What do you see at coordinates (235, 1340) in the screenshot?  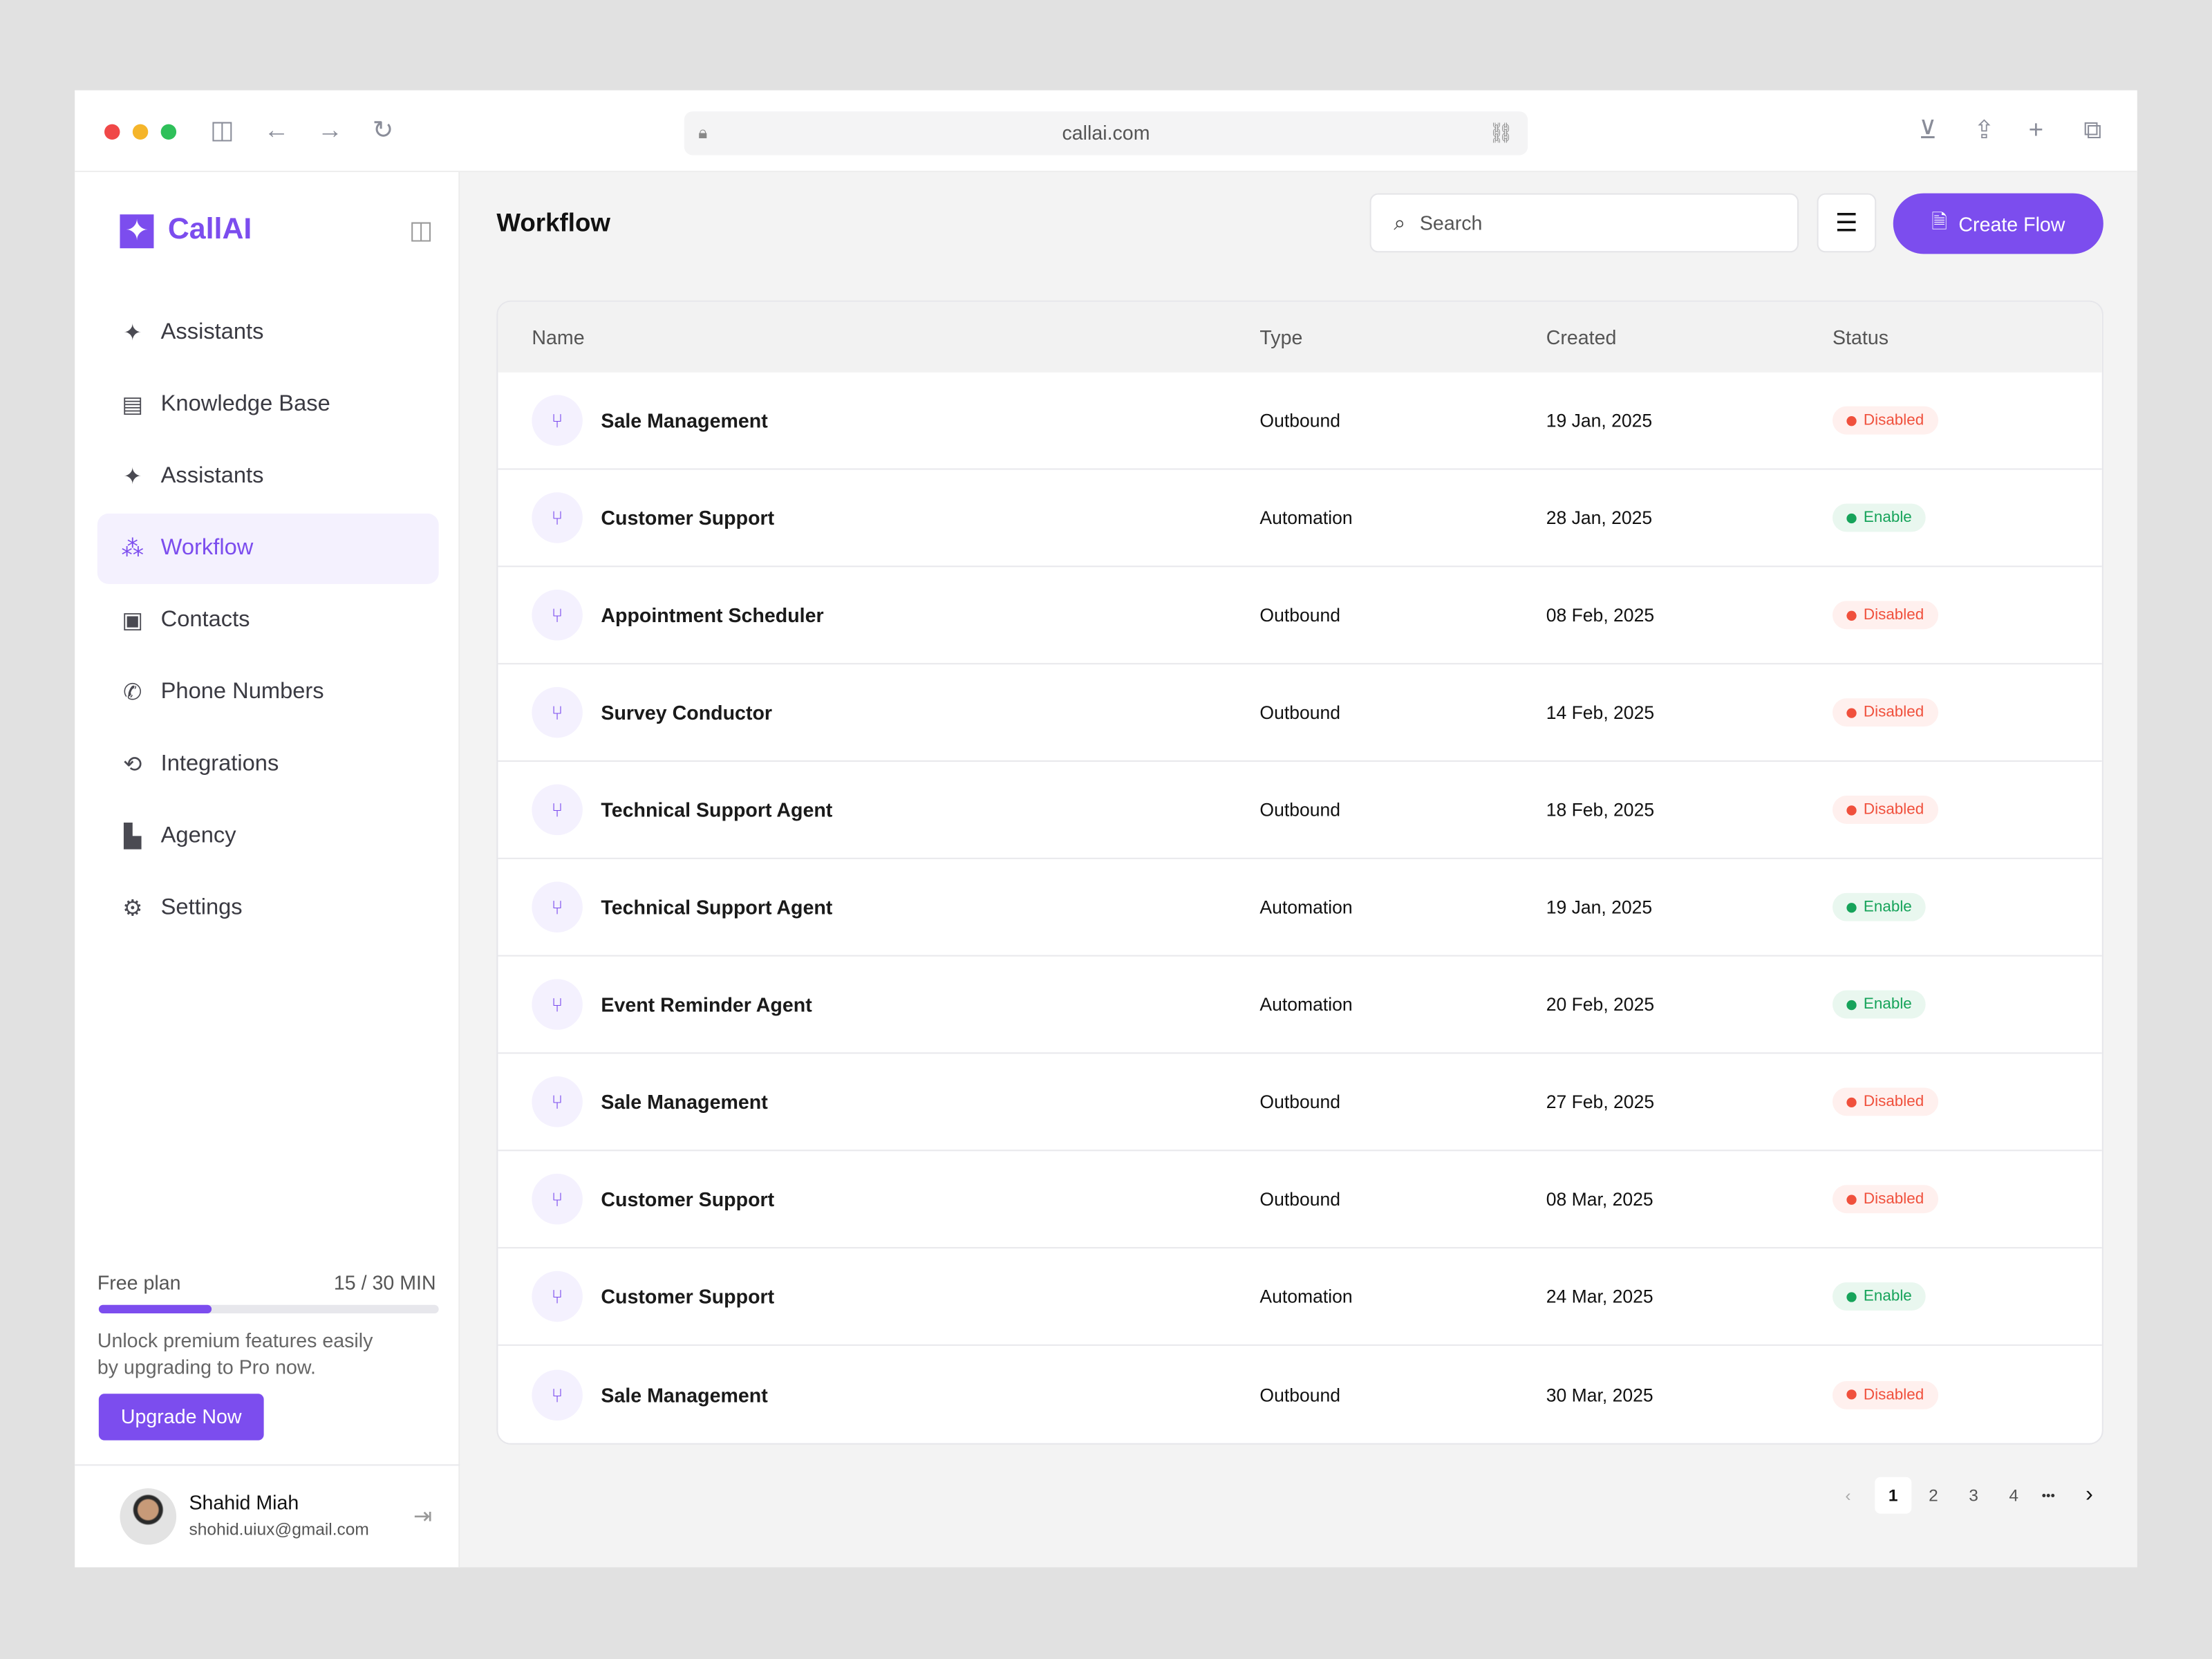 I see `upgrade-message-line: Unlock premium features easily` at bounding box center [235, 1340].